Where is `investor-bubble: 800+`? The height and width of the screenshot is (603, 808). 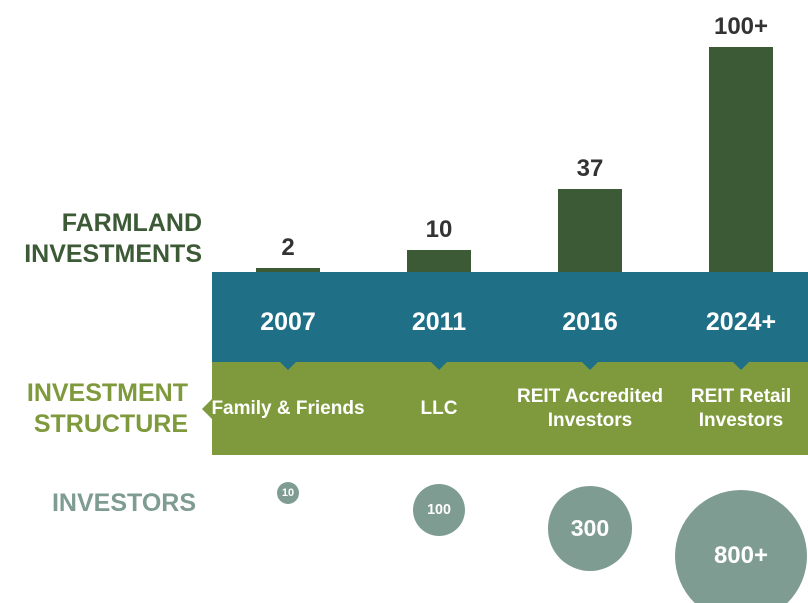 investor-bubble: 800+ is located at coordinates (741, 546).